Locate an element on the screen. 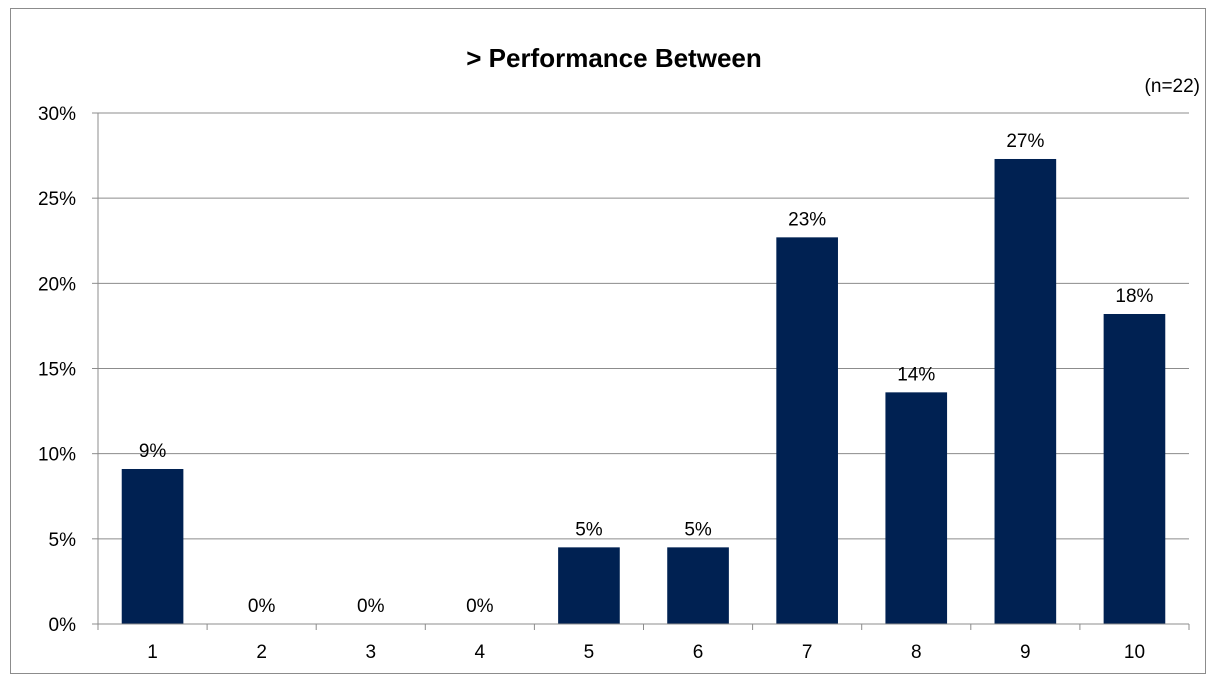  data-label: 14% is located at coordinates (916, 374).